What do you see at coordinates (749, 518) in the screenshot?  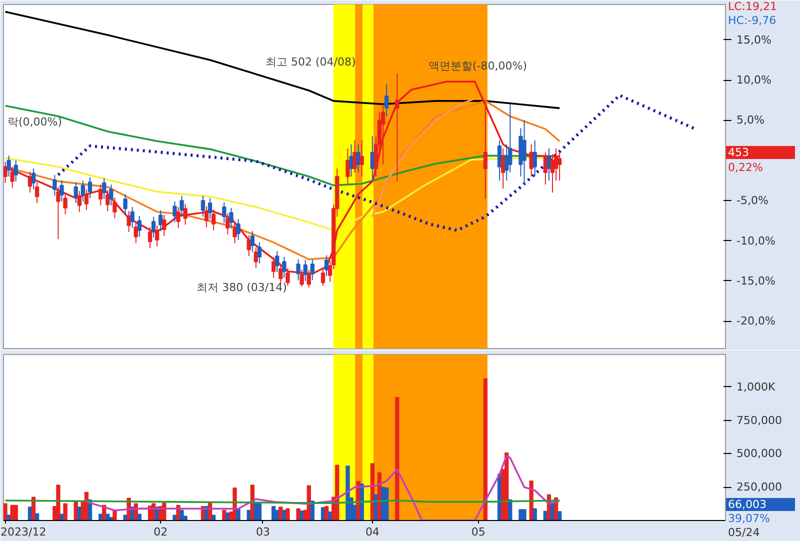 I see `text: 39,07%` at bounding box center [749, 518].